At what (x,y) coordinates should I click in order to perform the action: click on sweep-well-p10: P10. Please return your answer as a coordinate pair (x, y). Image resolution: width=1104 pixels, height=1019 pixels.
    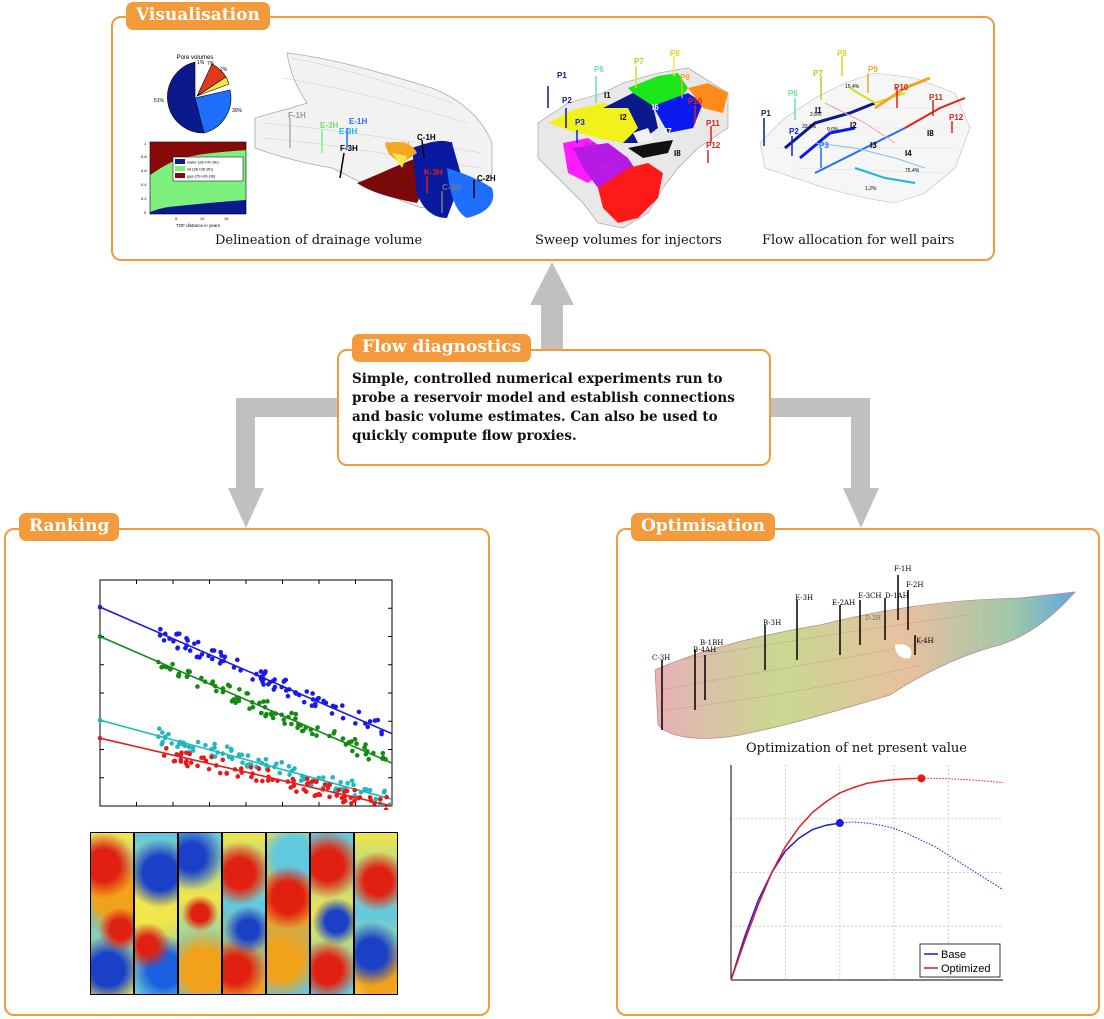
    Looking at the image, I should click on (695, 101).